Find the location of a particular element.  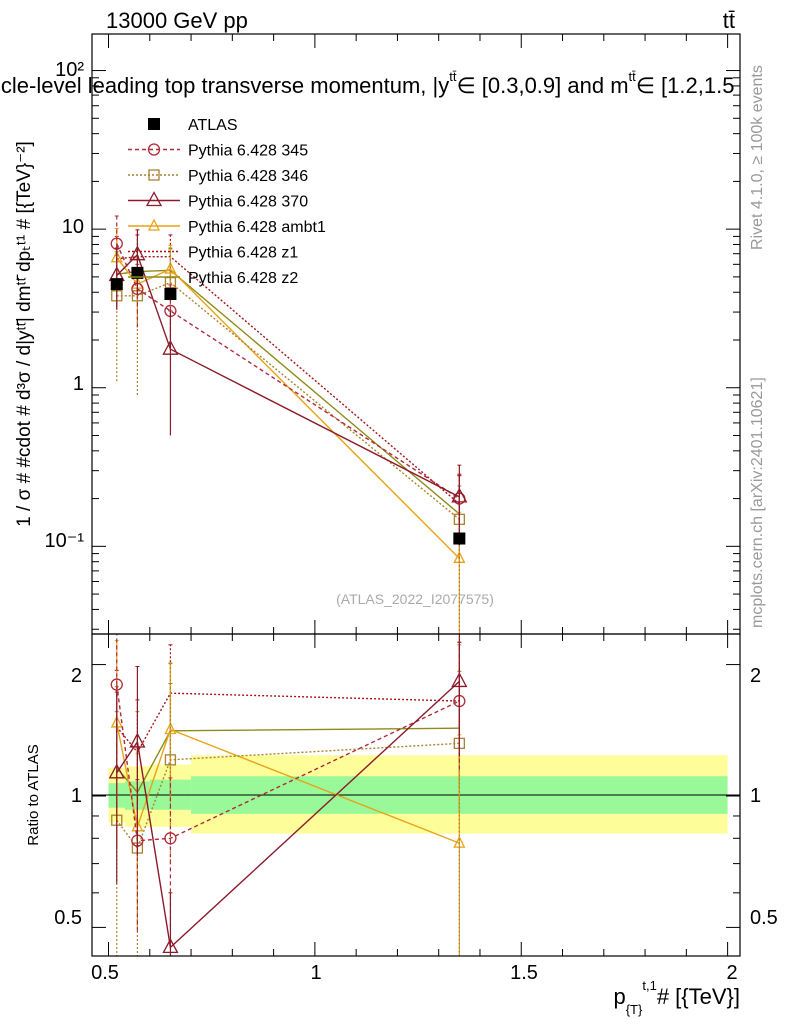

ratio-ytick-left-2: 2 is located at coordinates (76, 676).